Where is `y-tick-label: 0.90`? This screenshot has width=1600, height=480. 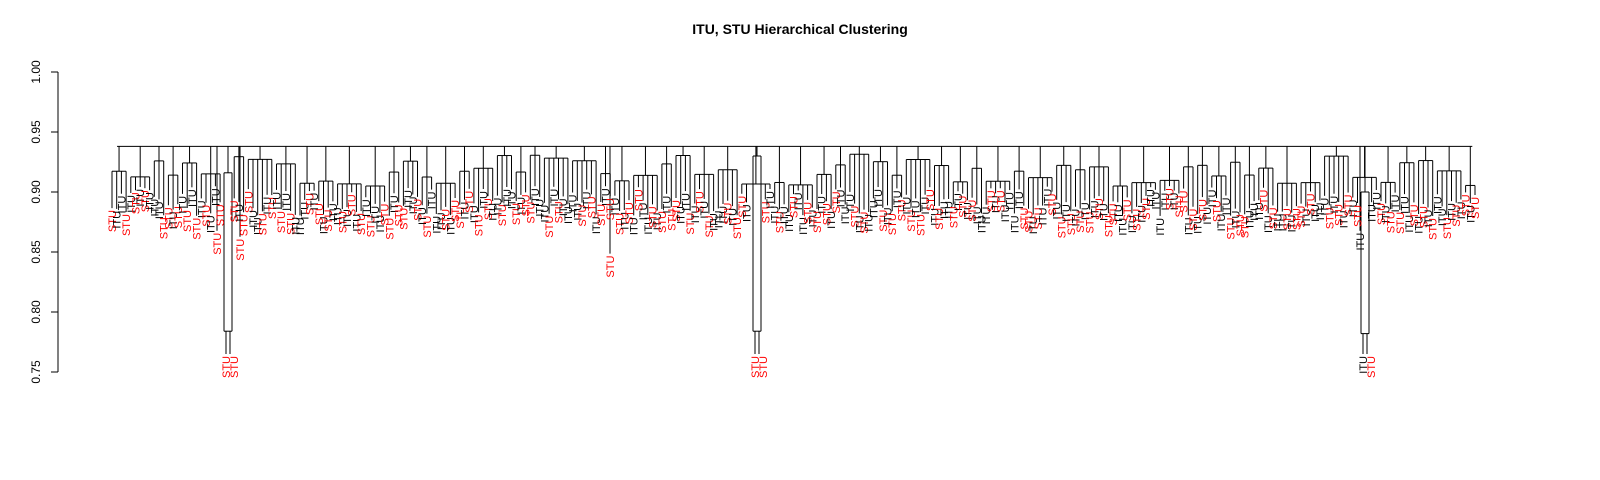 y-tick-label: 0.90 is located at coordinates (36, 192).